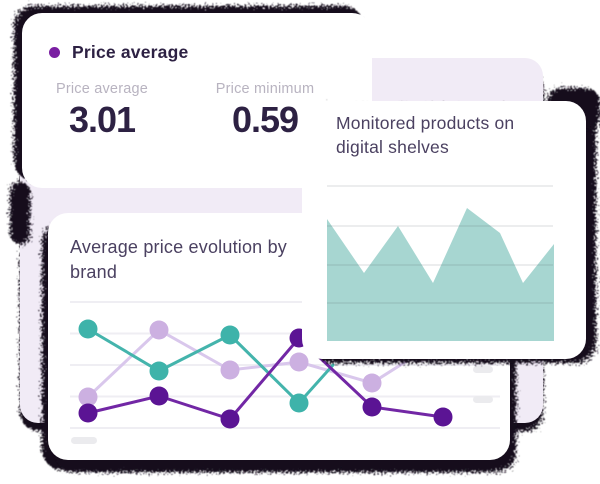 This screenshot has height=484, width=600. Describe the element at coordinates (265, 119) in the screenshot. I see `metric-value: 0.59` at that location.